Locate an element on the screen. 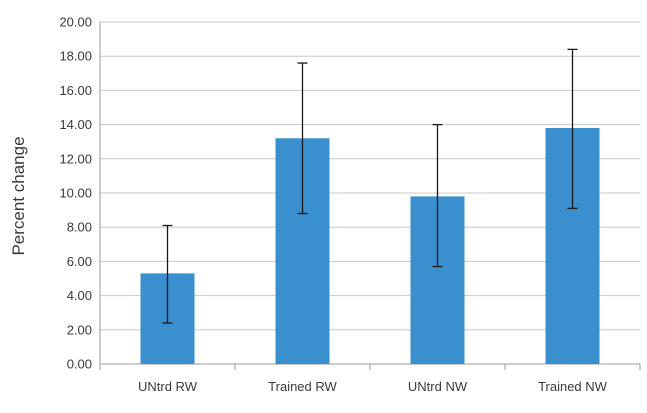  y-axis-label: Percent change is located at coordinates (18, 195).